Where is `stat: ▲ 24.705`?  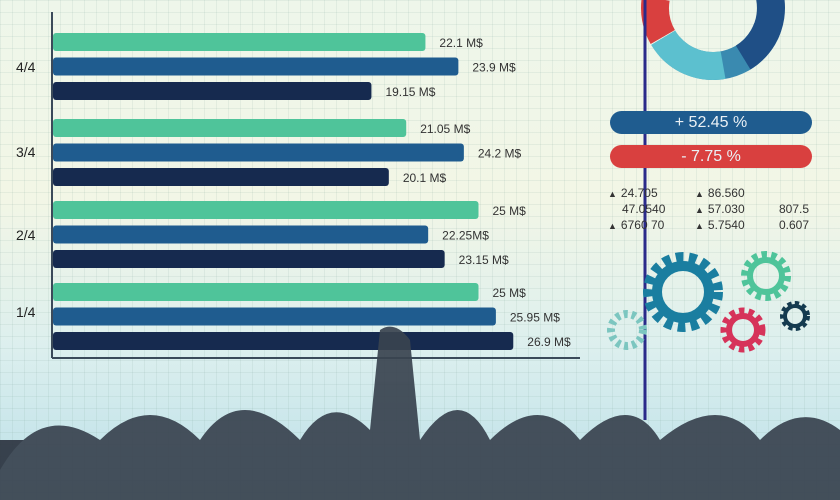
stat: ▲ 24.705 is located at coordinates (633, 193).